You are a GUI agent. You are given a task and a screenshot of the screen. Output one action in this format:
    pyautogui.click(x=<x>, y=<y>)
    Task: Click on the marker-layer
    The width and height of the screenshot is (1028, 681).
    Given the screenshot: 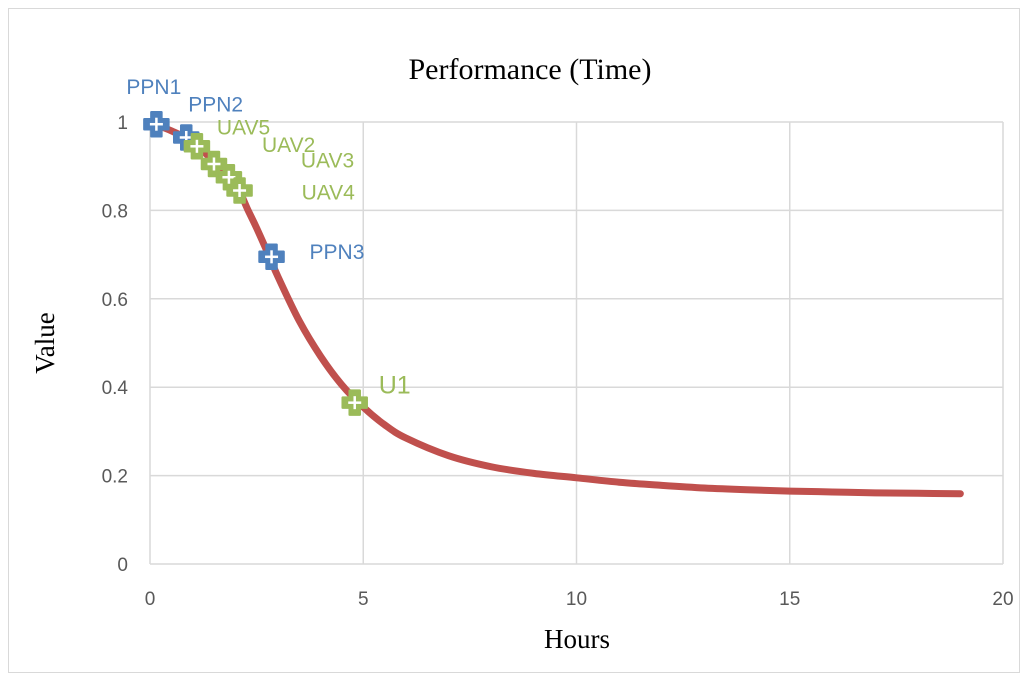 What is the action you would take?
    pyautogui.click(x=255, y=263)
    